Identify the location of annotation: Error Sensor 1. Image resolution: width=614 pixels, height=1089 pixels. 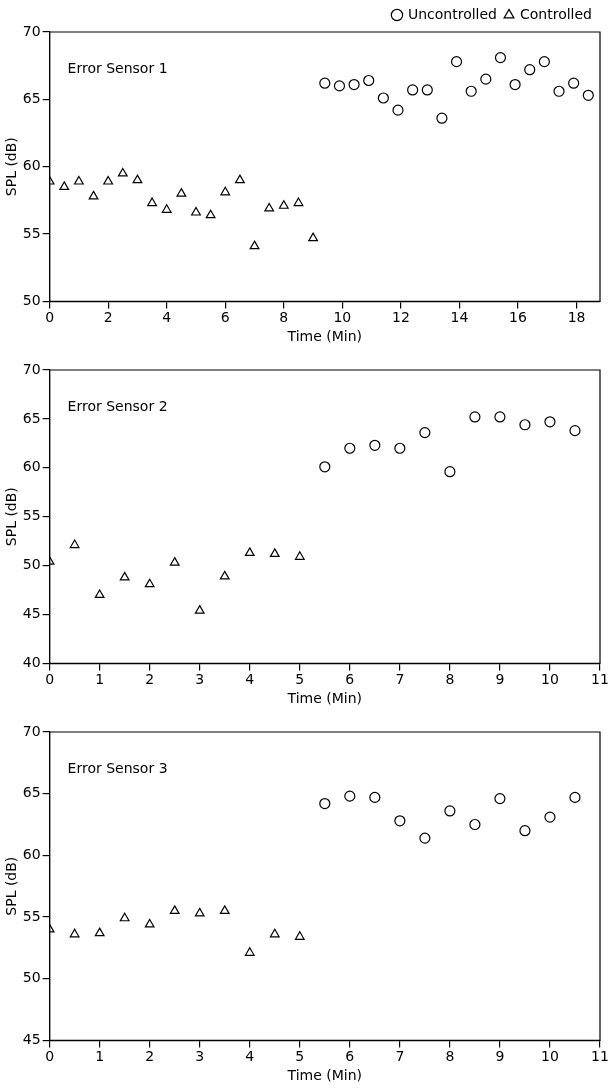
(117, 67).